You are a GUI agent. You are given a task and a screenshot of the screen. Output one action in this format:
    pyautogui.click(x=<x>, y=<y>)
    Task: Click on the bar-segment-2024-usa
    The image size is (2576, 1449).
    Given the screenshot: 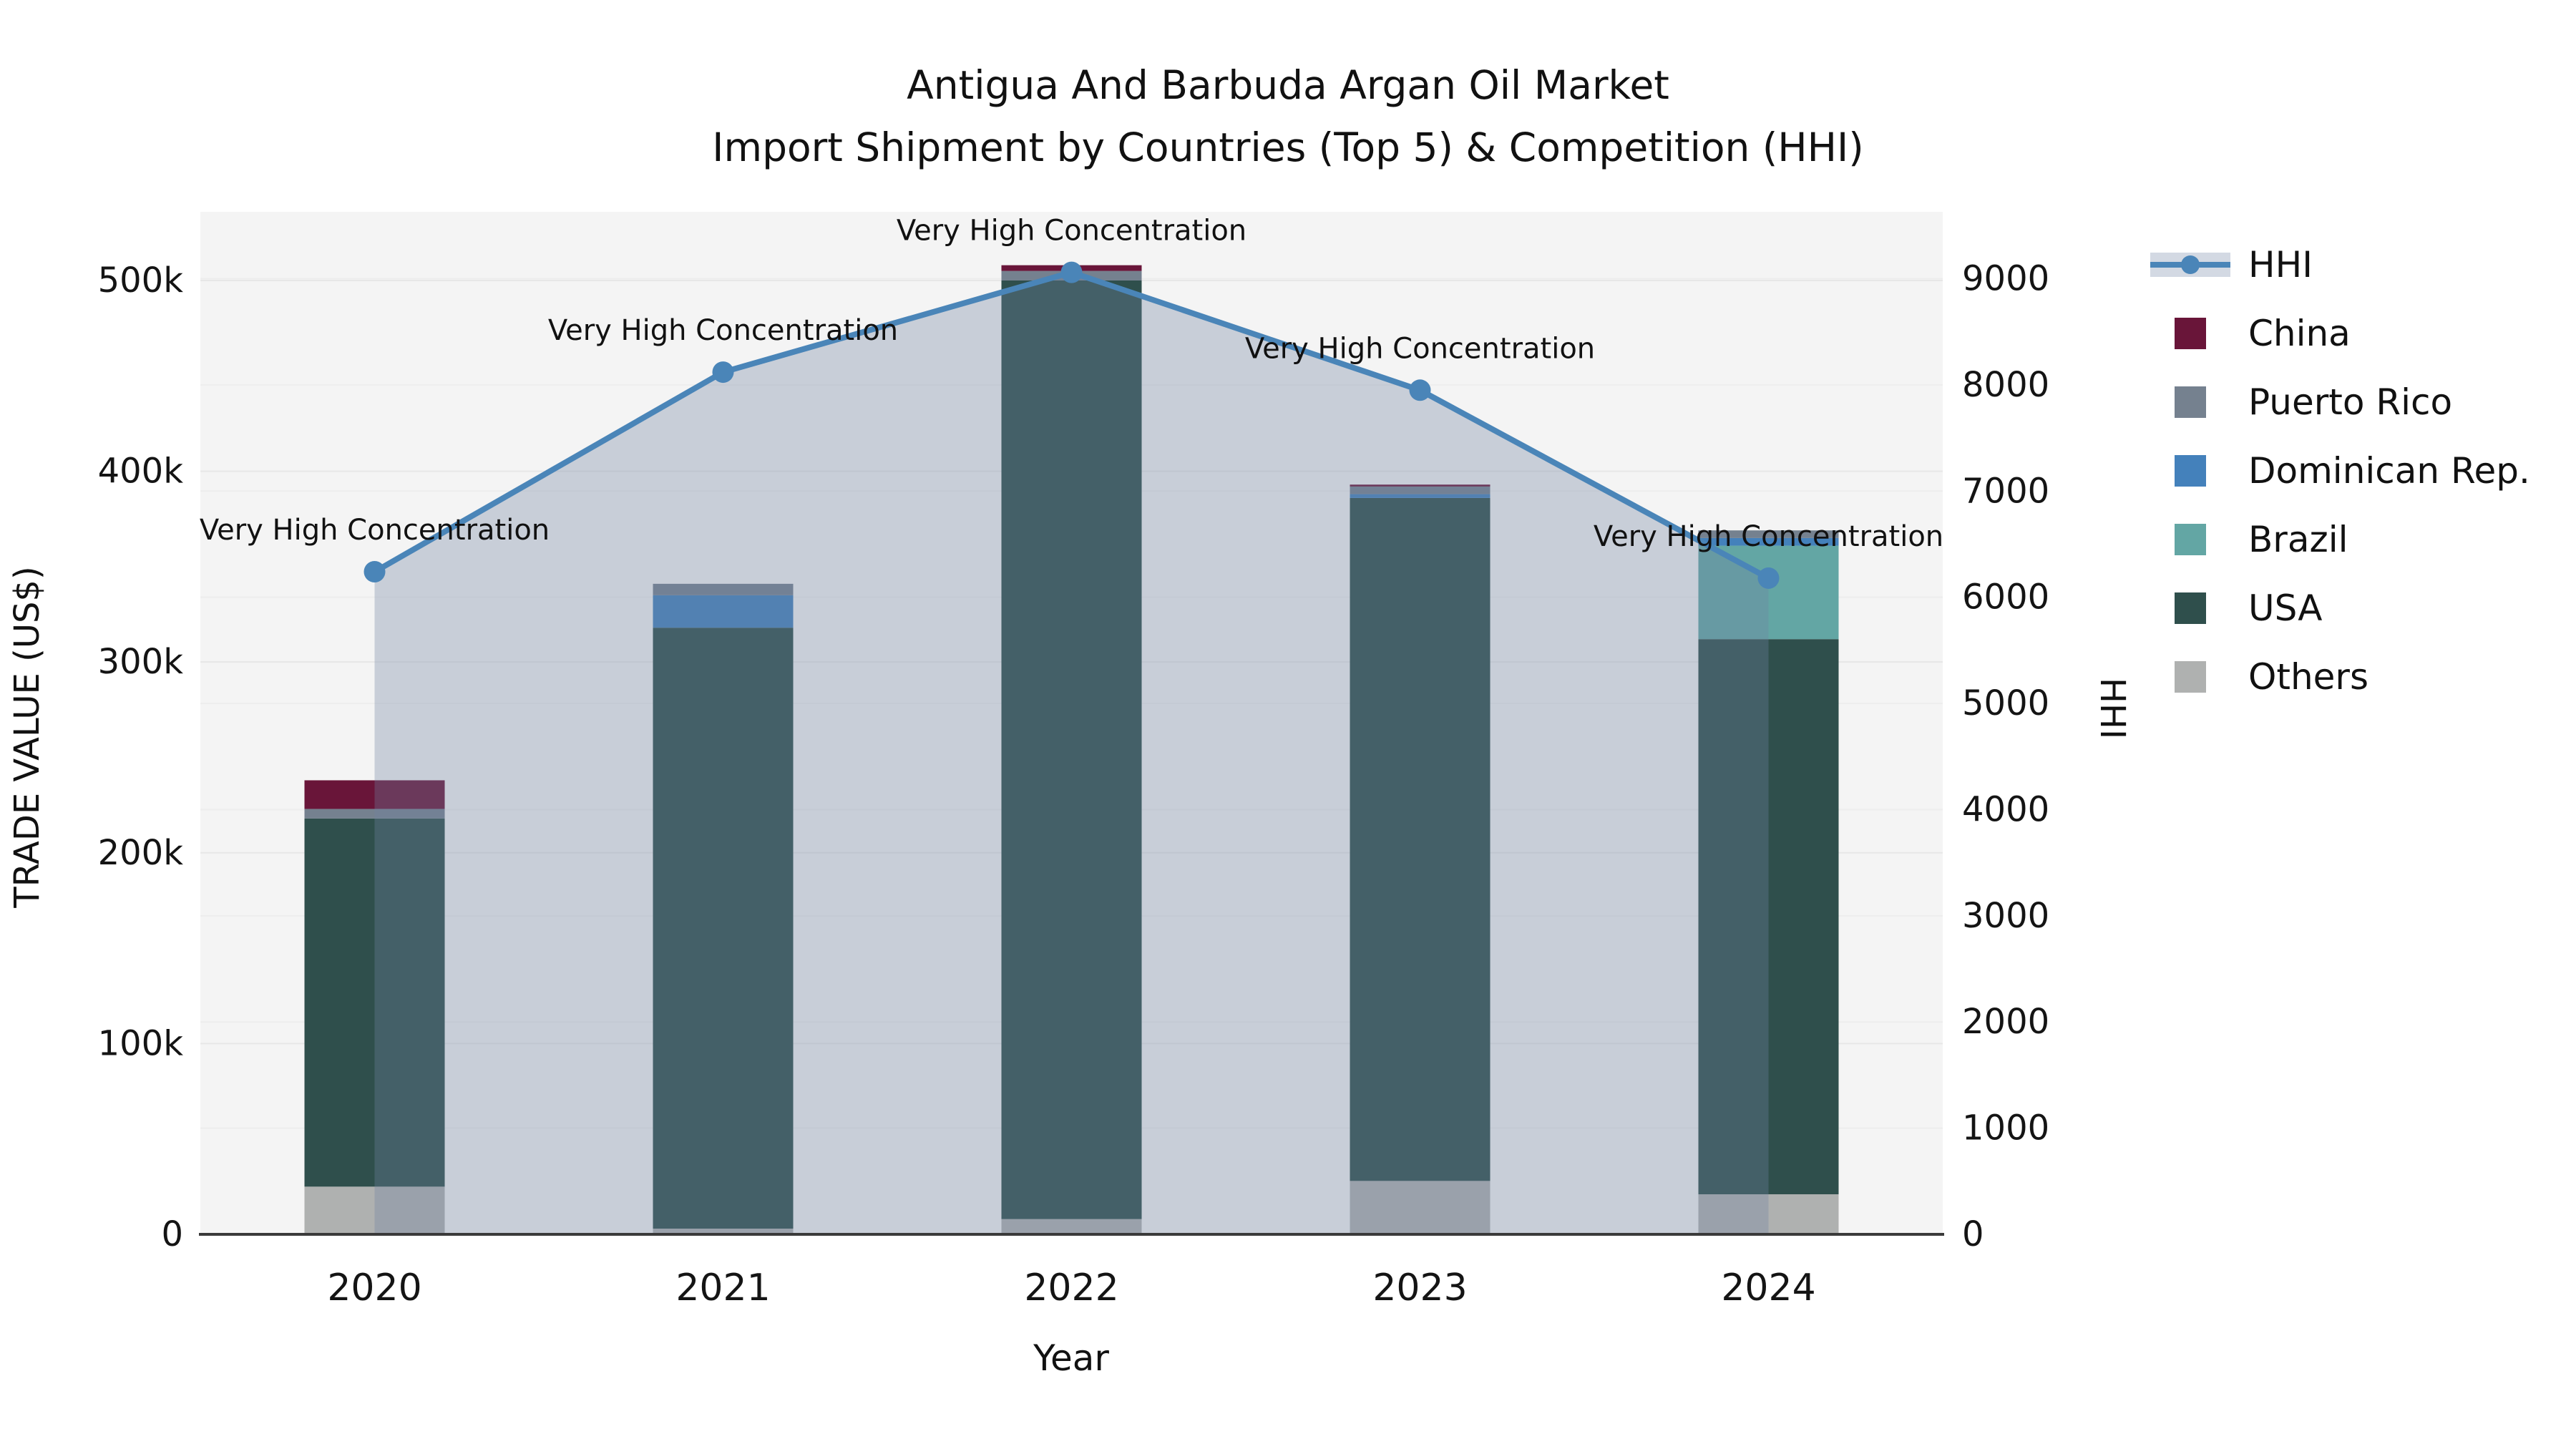 What is the action you would take?
    pyautogui.click(x=1768, y=917)
    